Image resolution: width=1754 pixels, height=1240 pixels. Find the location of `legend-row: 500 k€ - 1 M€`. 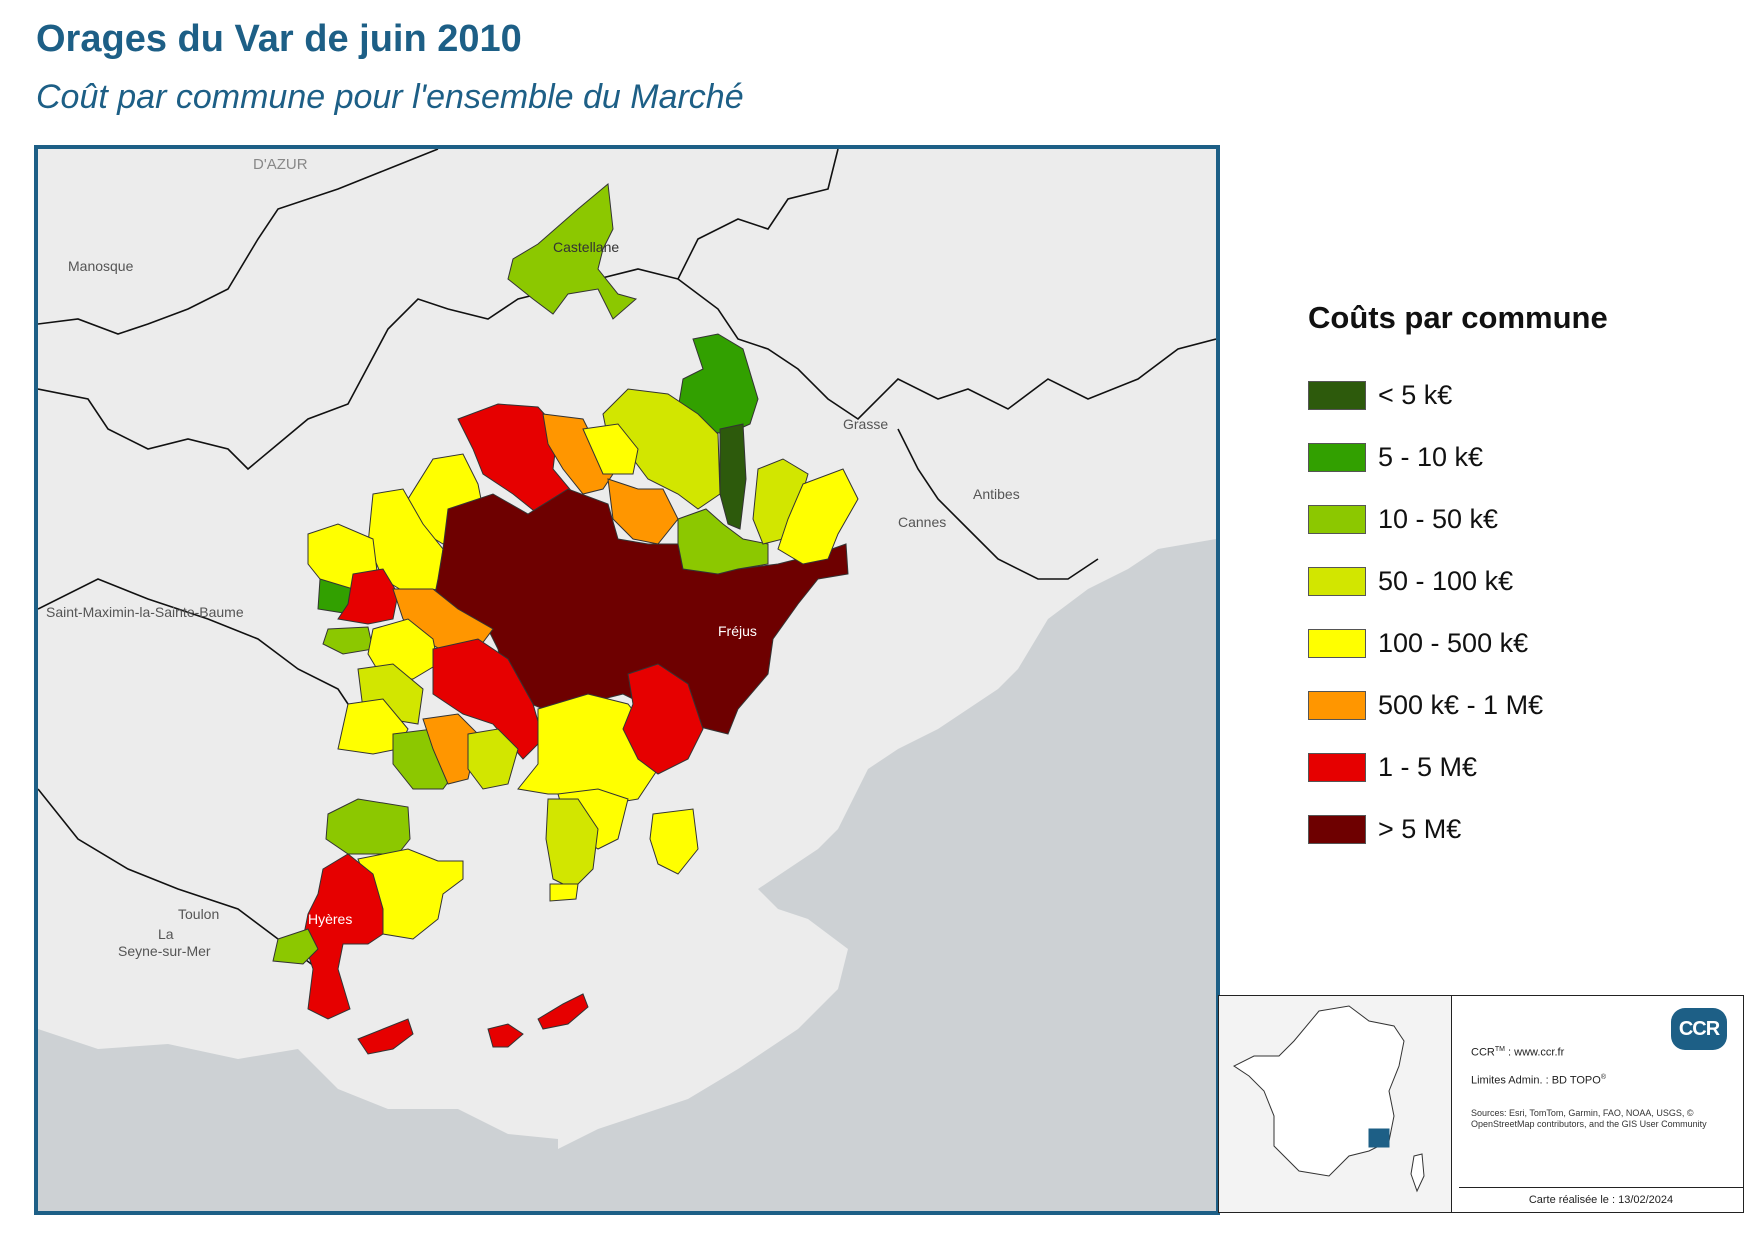

legend-row: 500 k€ - 1 M€ is located at coordinates (1518, 705).